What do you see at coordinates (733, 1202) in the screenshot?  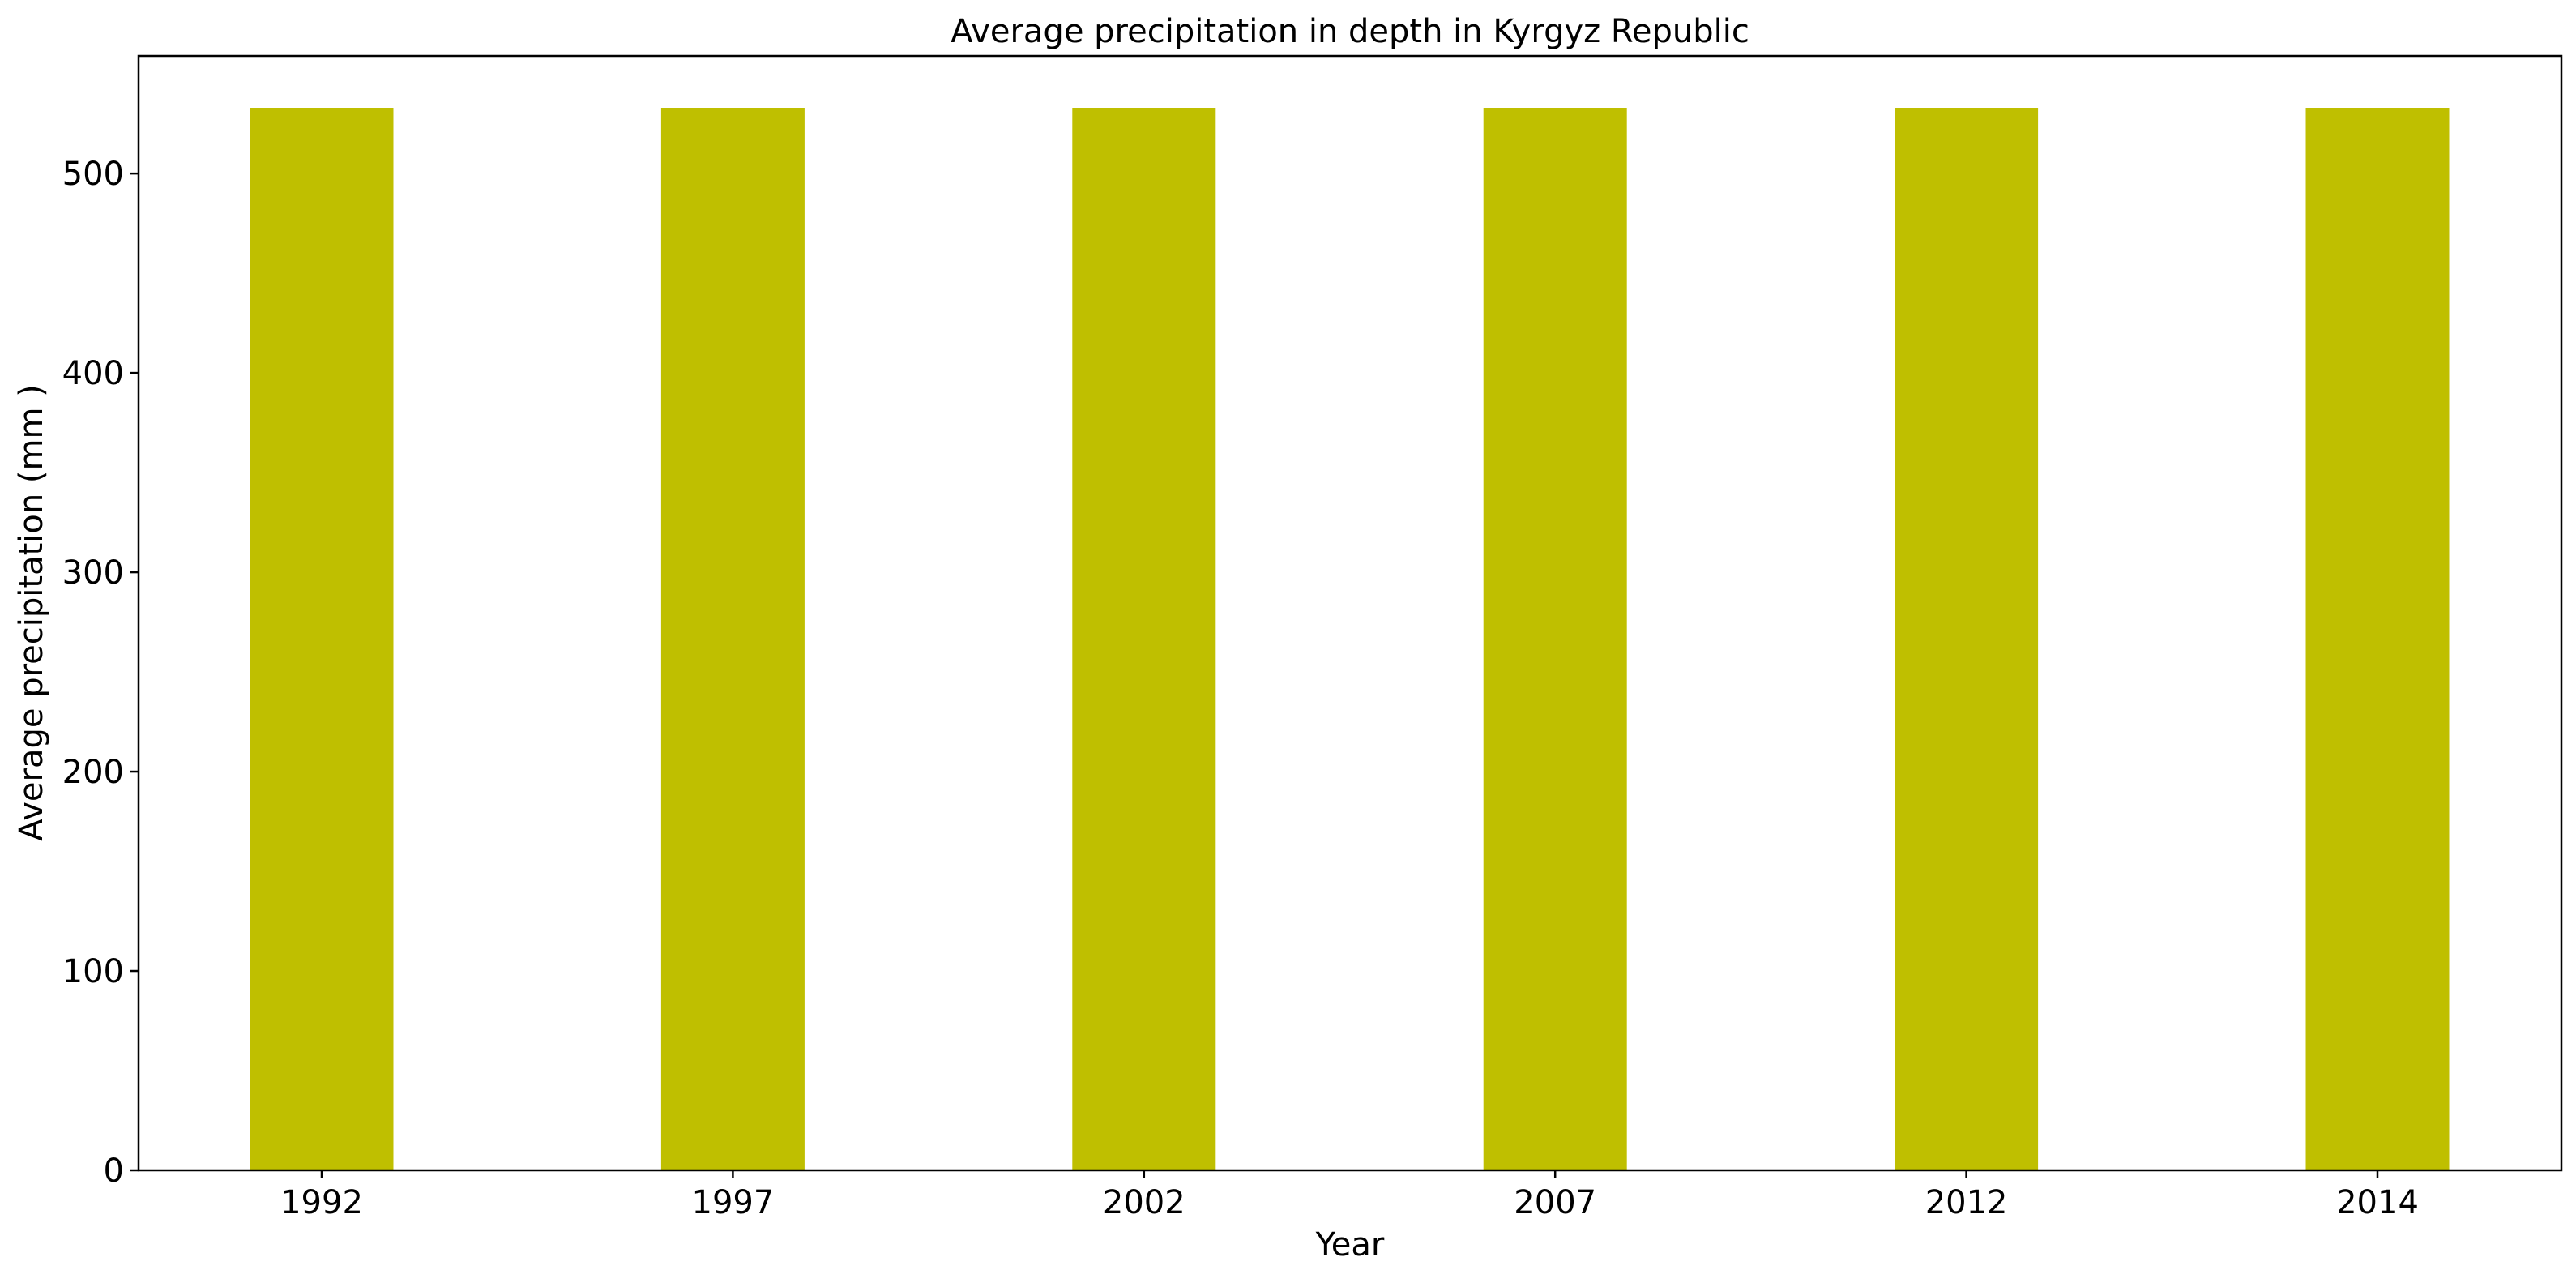 I see `x-tick-label-1997: 1997` at bounding box center [733, 1202].